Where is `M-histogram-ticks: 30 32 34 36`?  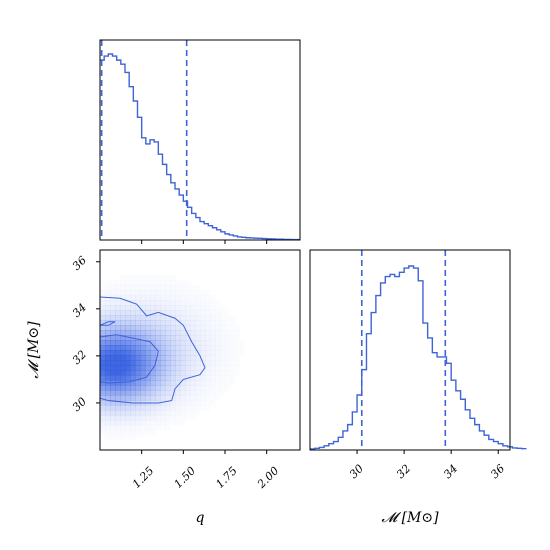 M-histogram-ticks: 30 32 34 36 is located at coordinates (427, 465).